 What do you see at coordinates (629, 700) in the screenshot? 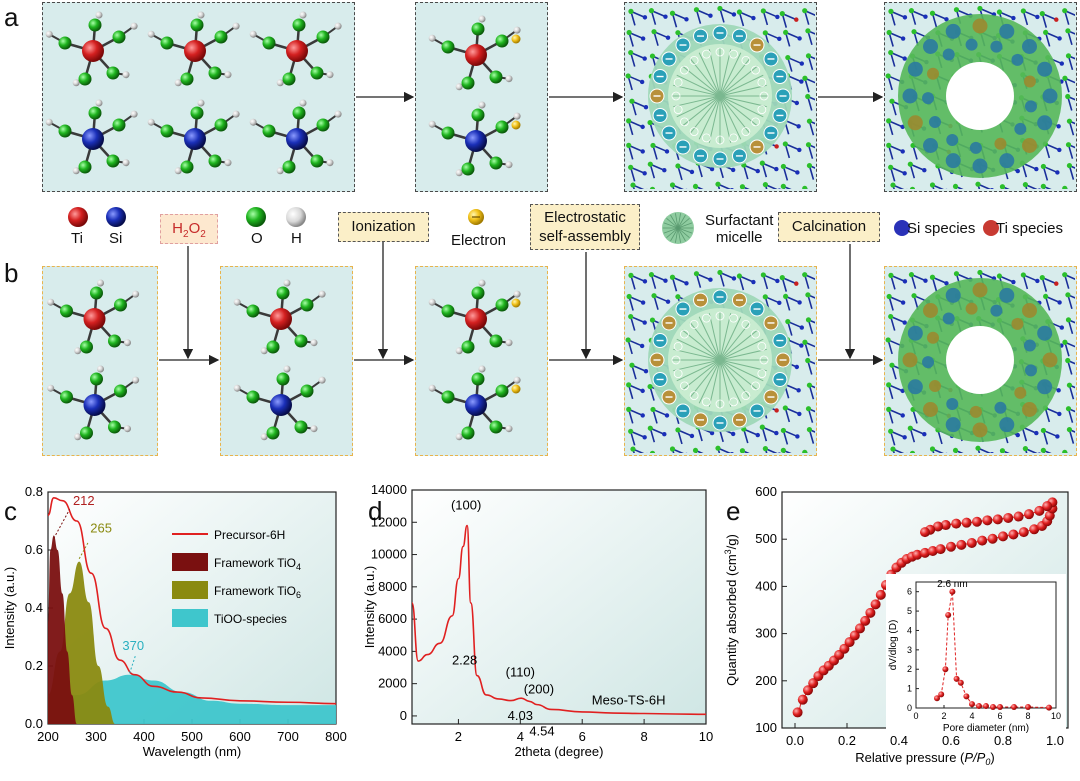
I see `d-series-label: Meso-TS-6H` at bounding box center [629, 700].